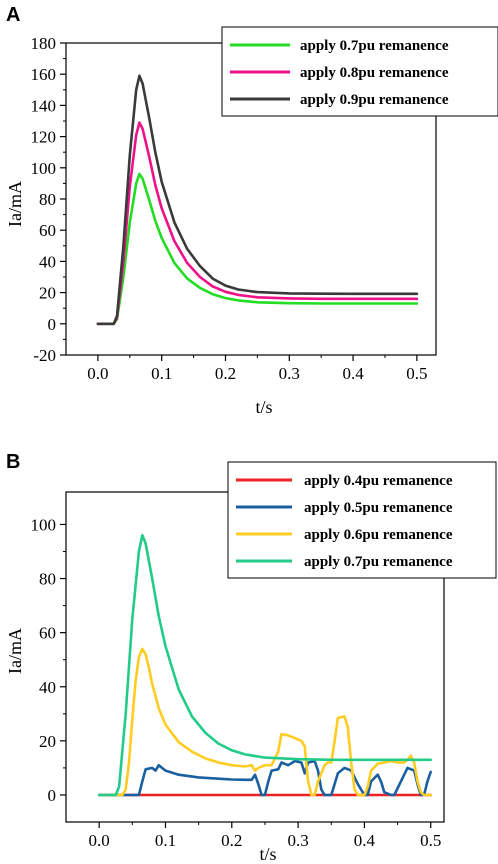  I want to click on legend-label: apply 0.8pu remanence, so click(374, 73).